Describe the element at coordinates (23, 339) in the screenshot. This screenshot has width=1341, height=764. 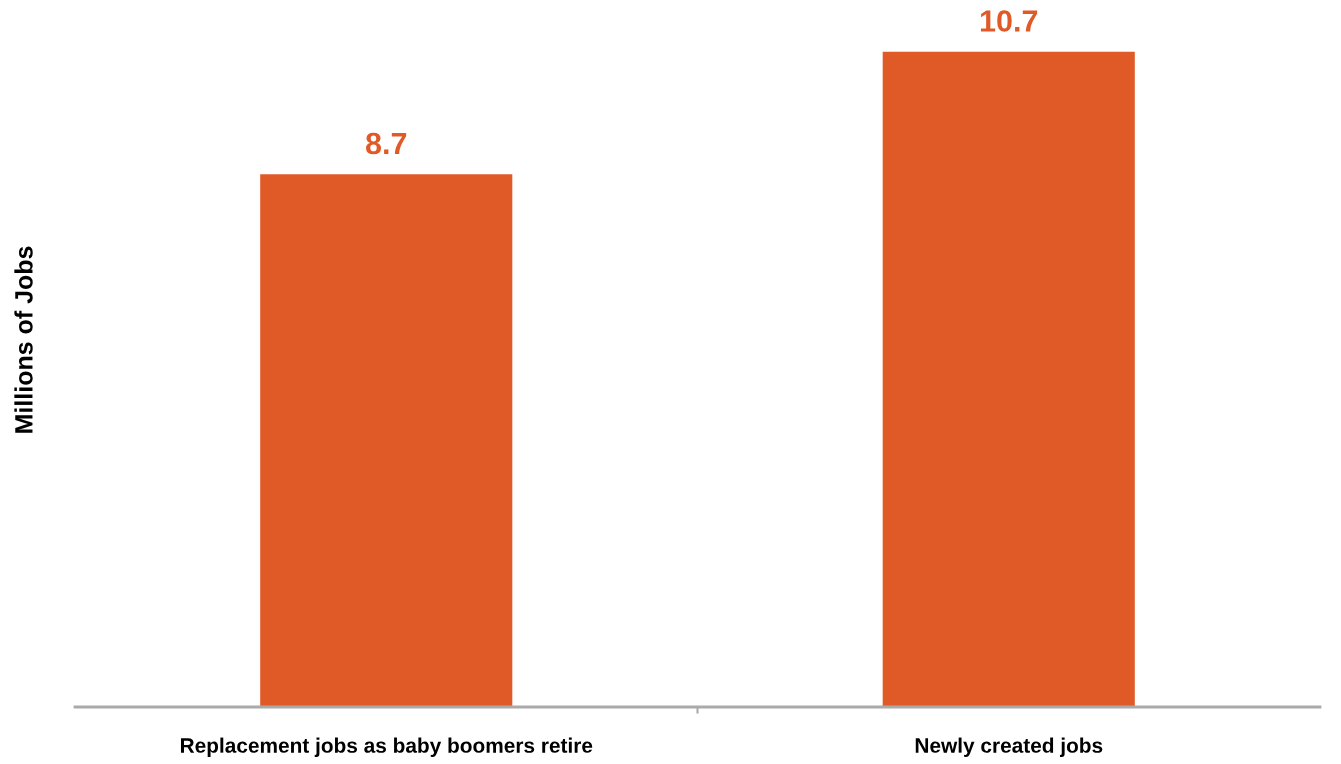
I see `y-axis-title: Millions of Jobs` at that location.